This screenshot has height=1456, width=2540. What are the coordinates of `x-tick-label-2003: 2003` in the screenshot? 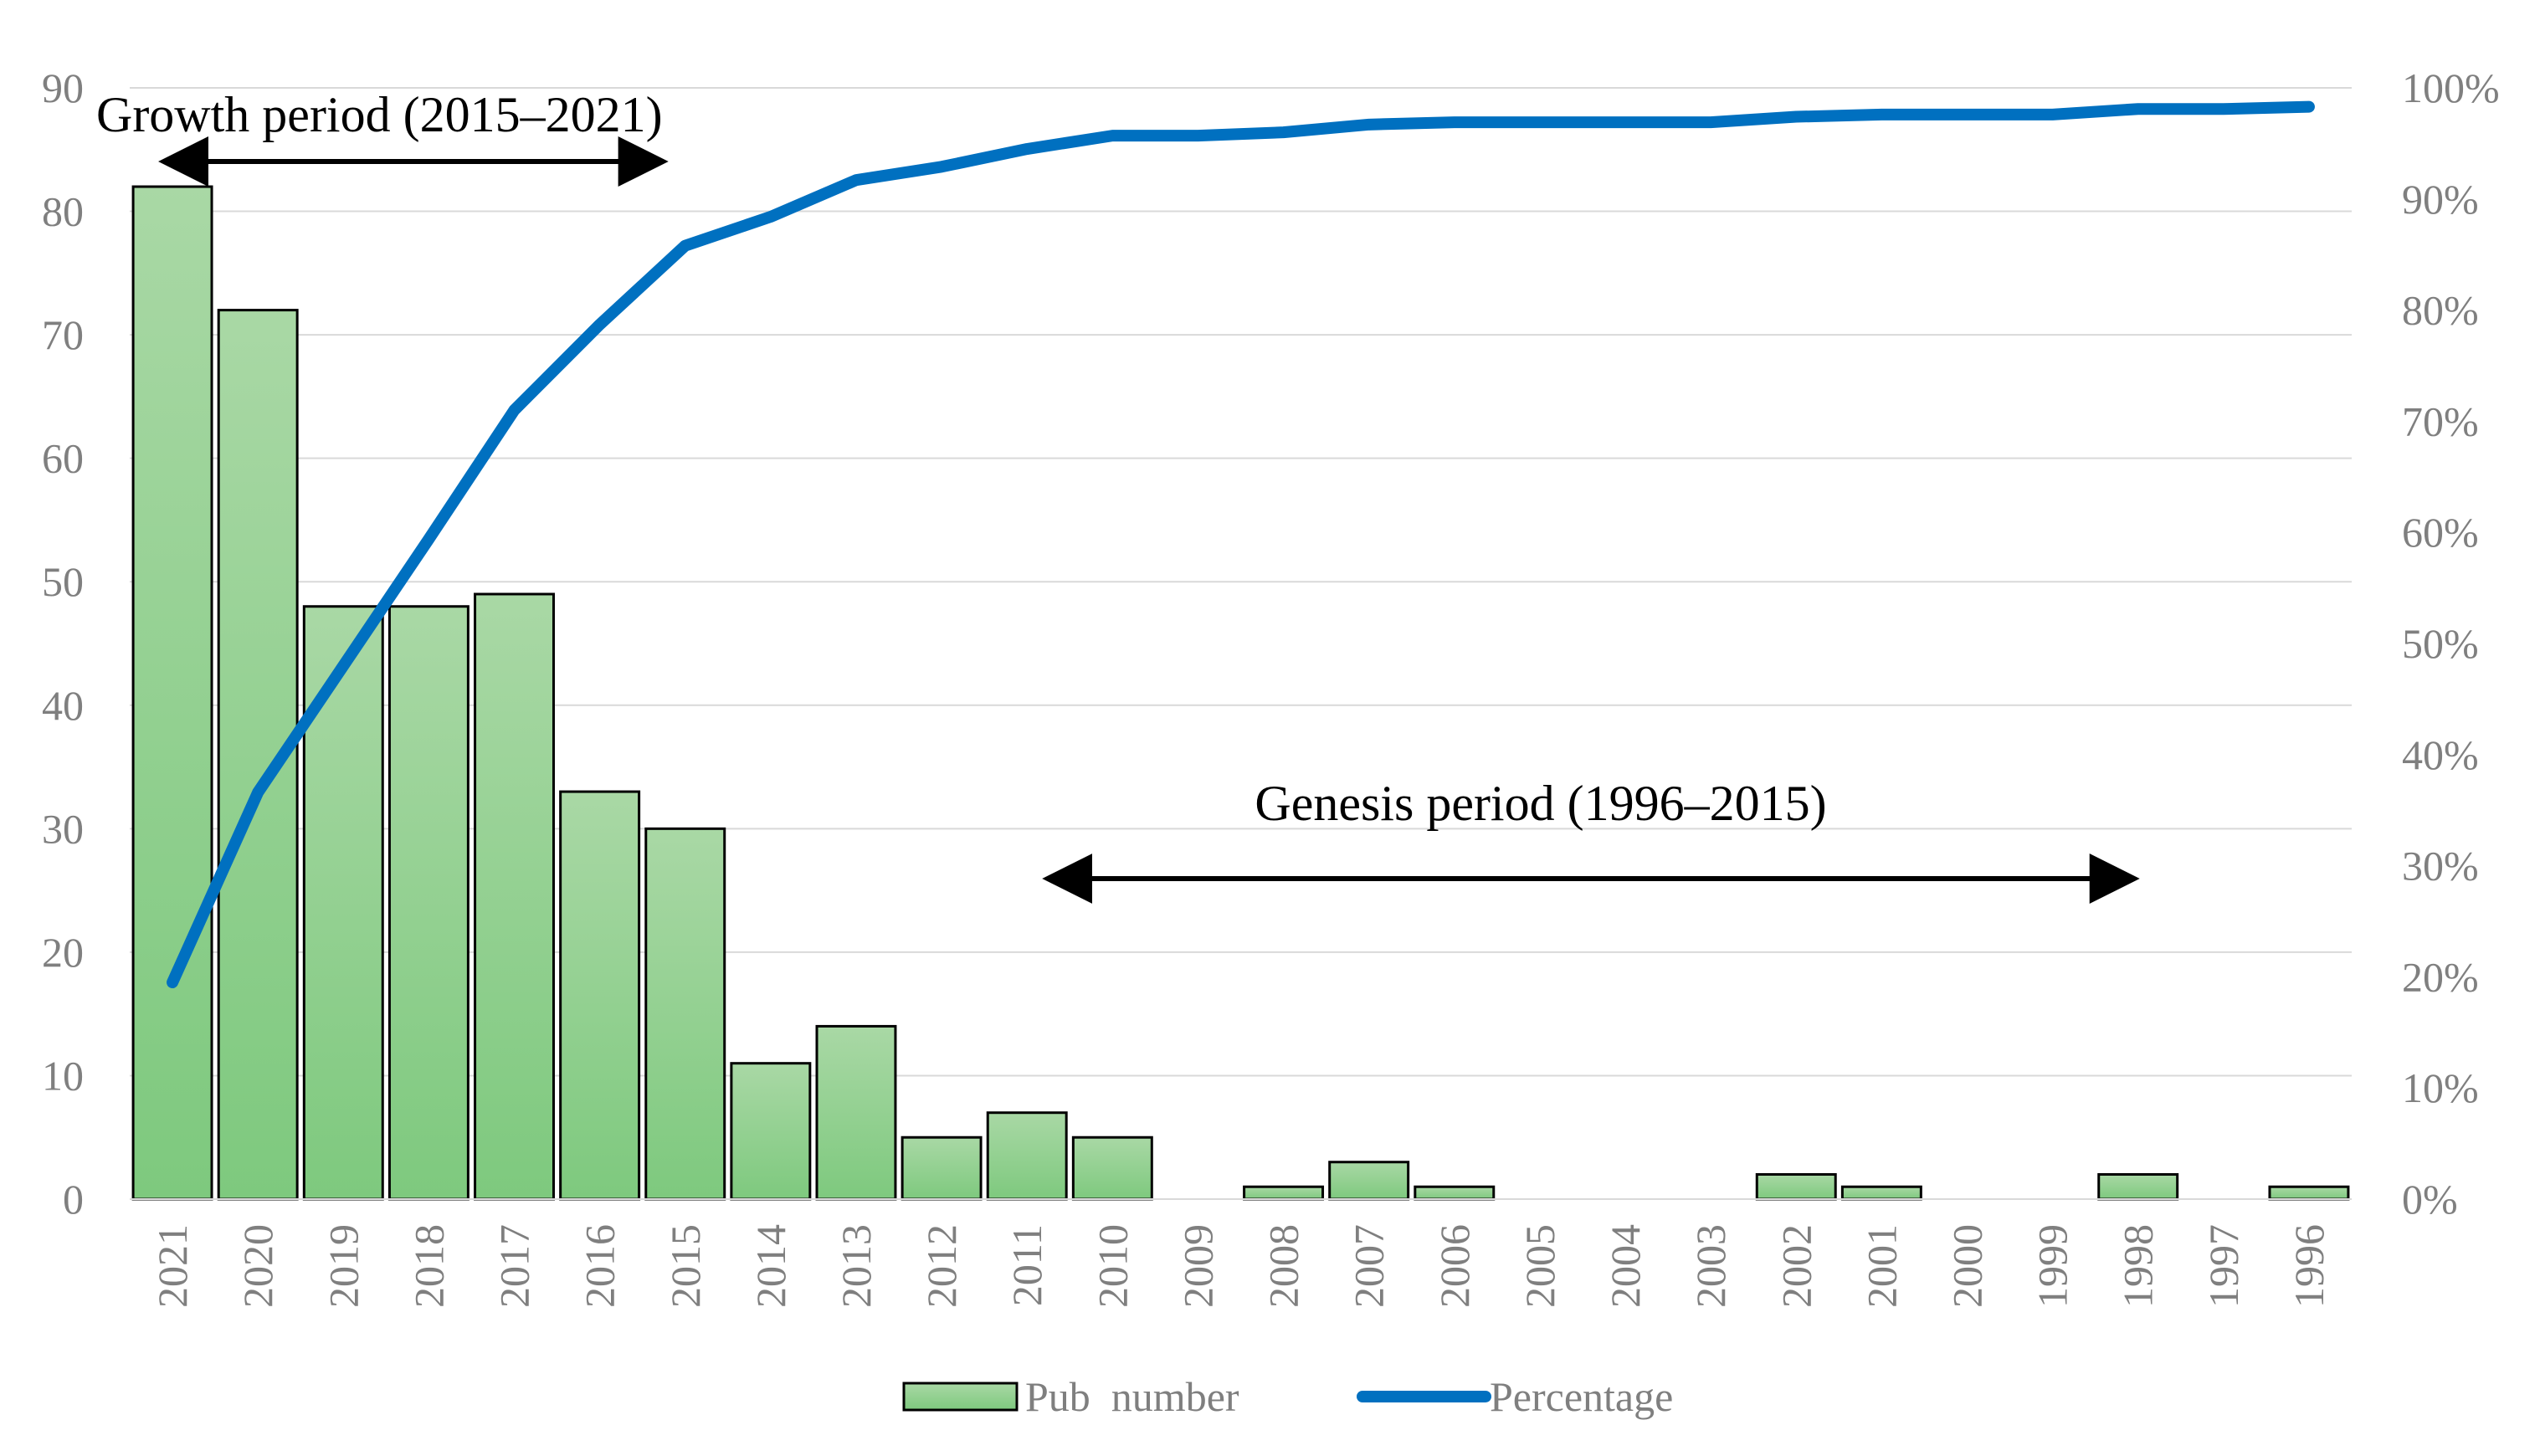 It's located at (1711, 1266).